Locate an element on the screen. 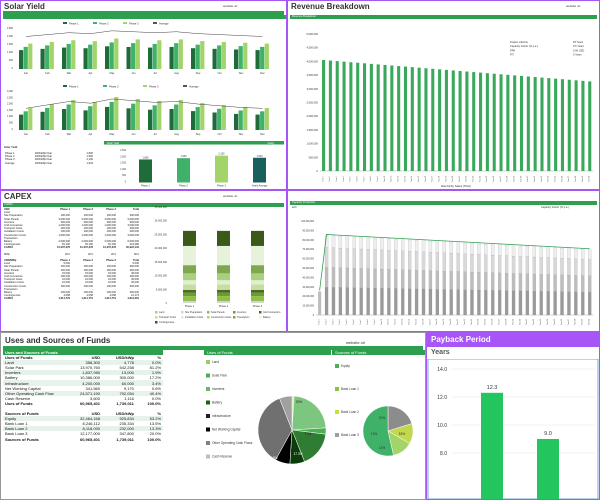  x-tick: Year 36 is located at coordinates (562, 179).